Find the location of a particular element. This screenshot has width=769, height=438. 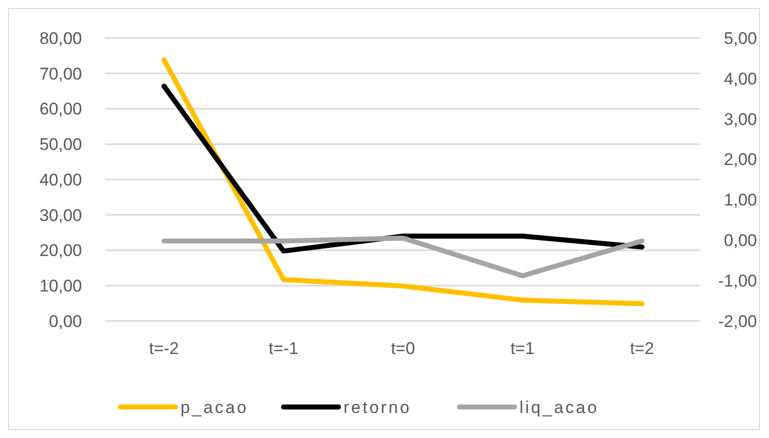

y2-tick-label: 1,00 is located at coordinates (740, 200).